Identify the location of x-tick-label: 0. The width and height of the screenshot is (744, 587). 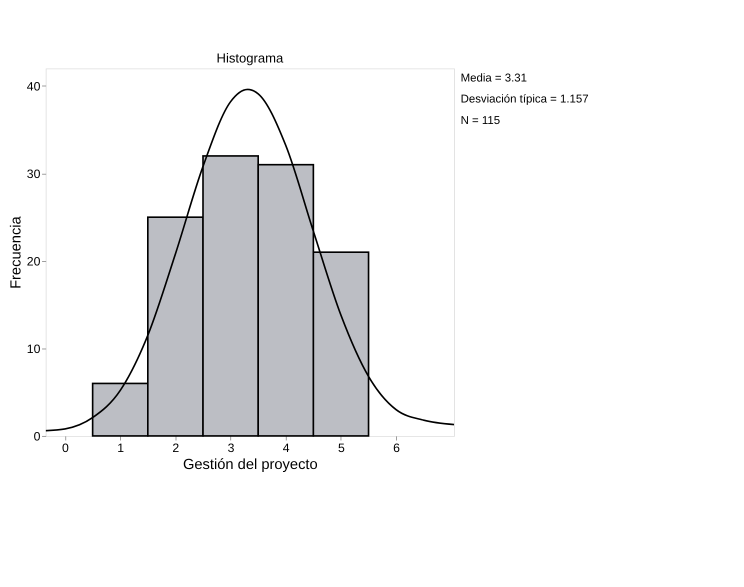
(66, 447).